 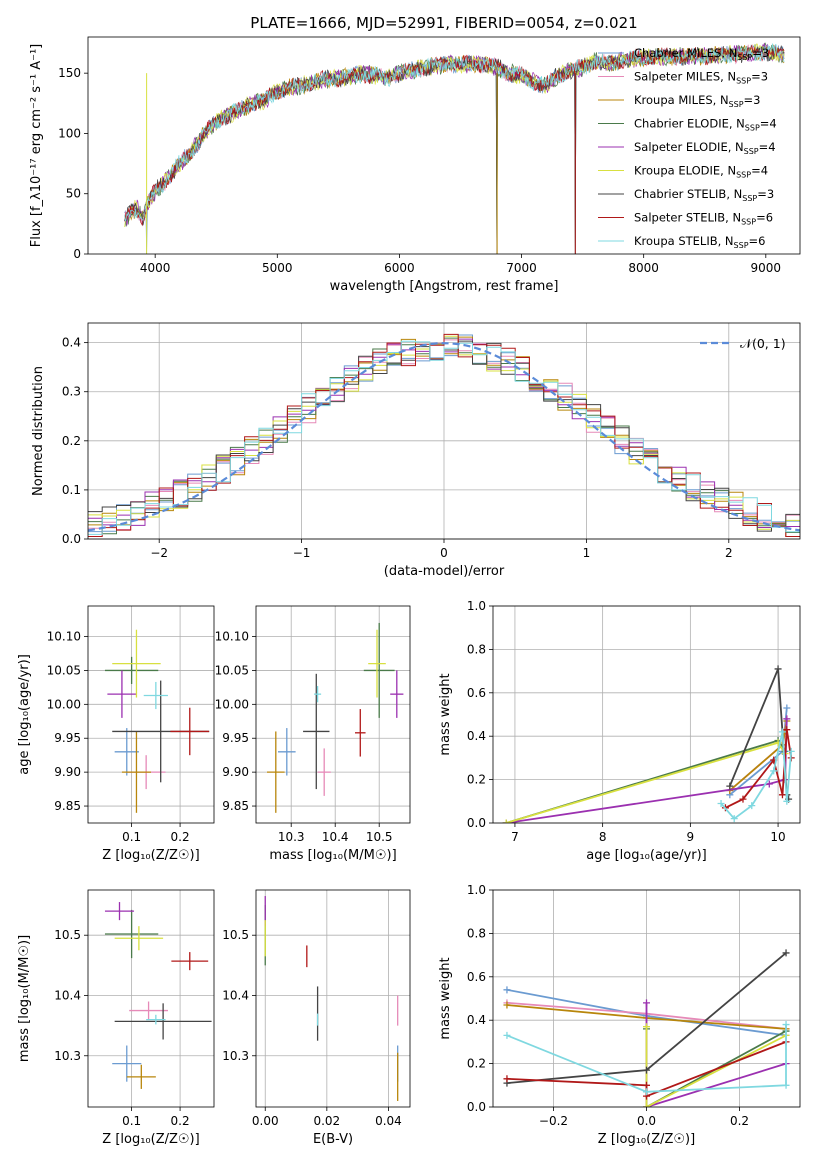 I want to click on x-tick-label: 0.2, so click(x=180, y=1121).